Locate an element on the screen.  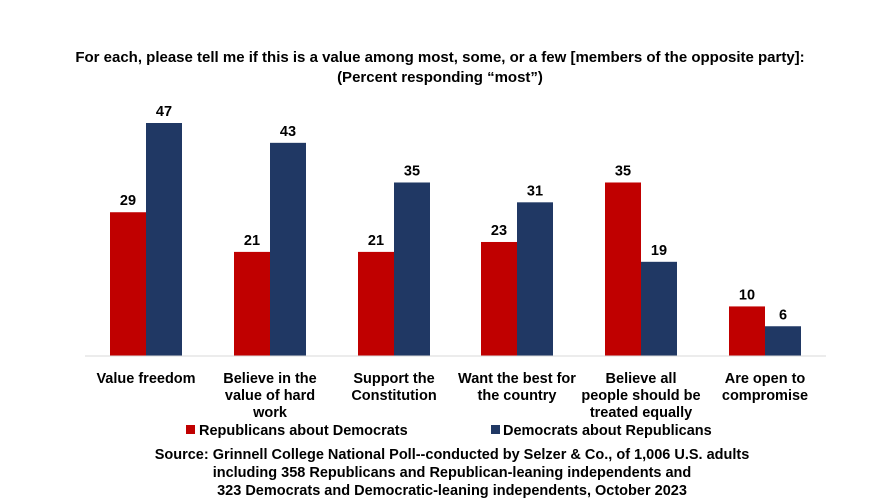
category-label: treated equally is located at coordinates (641, 413).